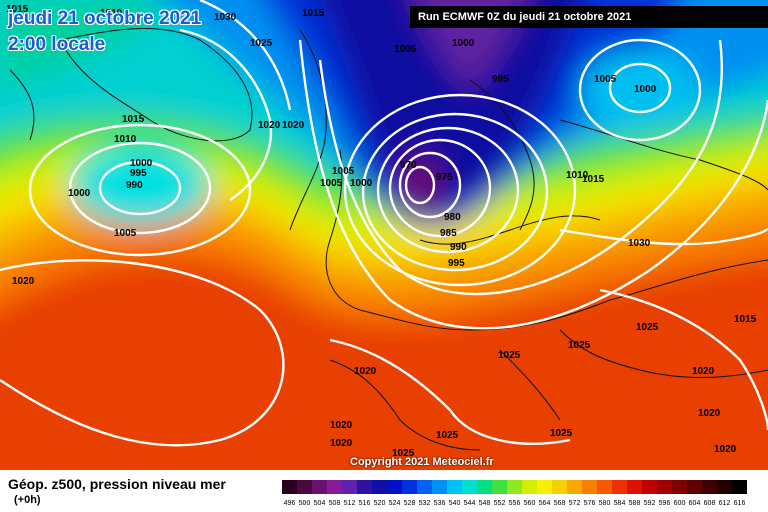  What do you see at coordinates (560, 503) in the screenshot?
I see `scale-value-label: 568` at bounding box center [560, 503].